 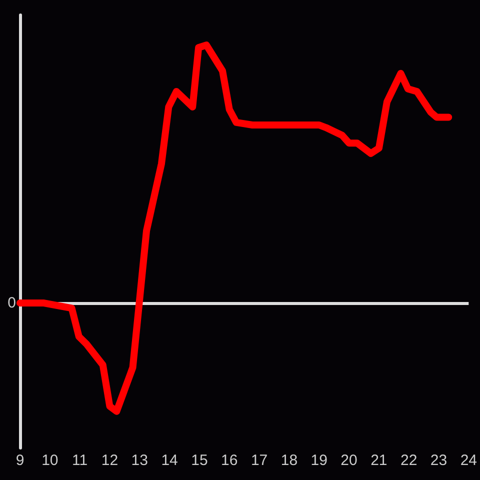 I want to click on x-tick-label: 12, so click(x=109, y=460).